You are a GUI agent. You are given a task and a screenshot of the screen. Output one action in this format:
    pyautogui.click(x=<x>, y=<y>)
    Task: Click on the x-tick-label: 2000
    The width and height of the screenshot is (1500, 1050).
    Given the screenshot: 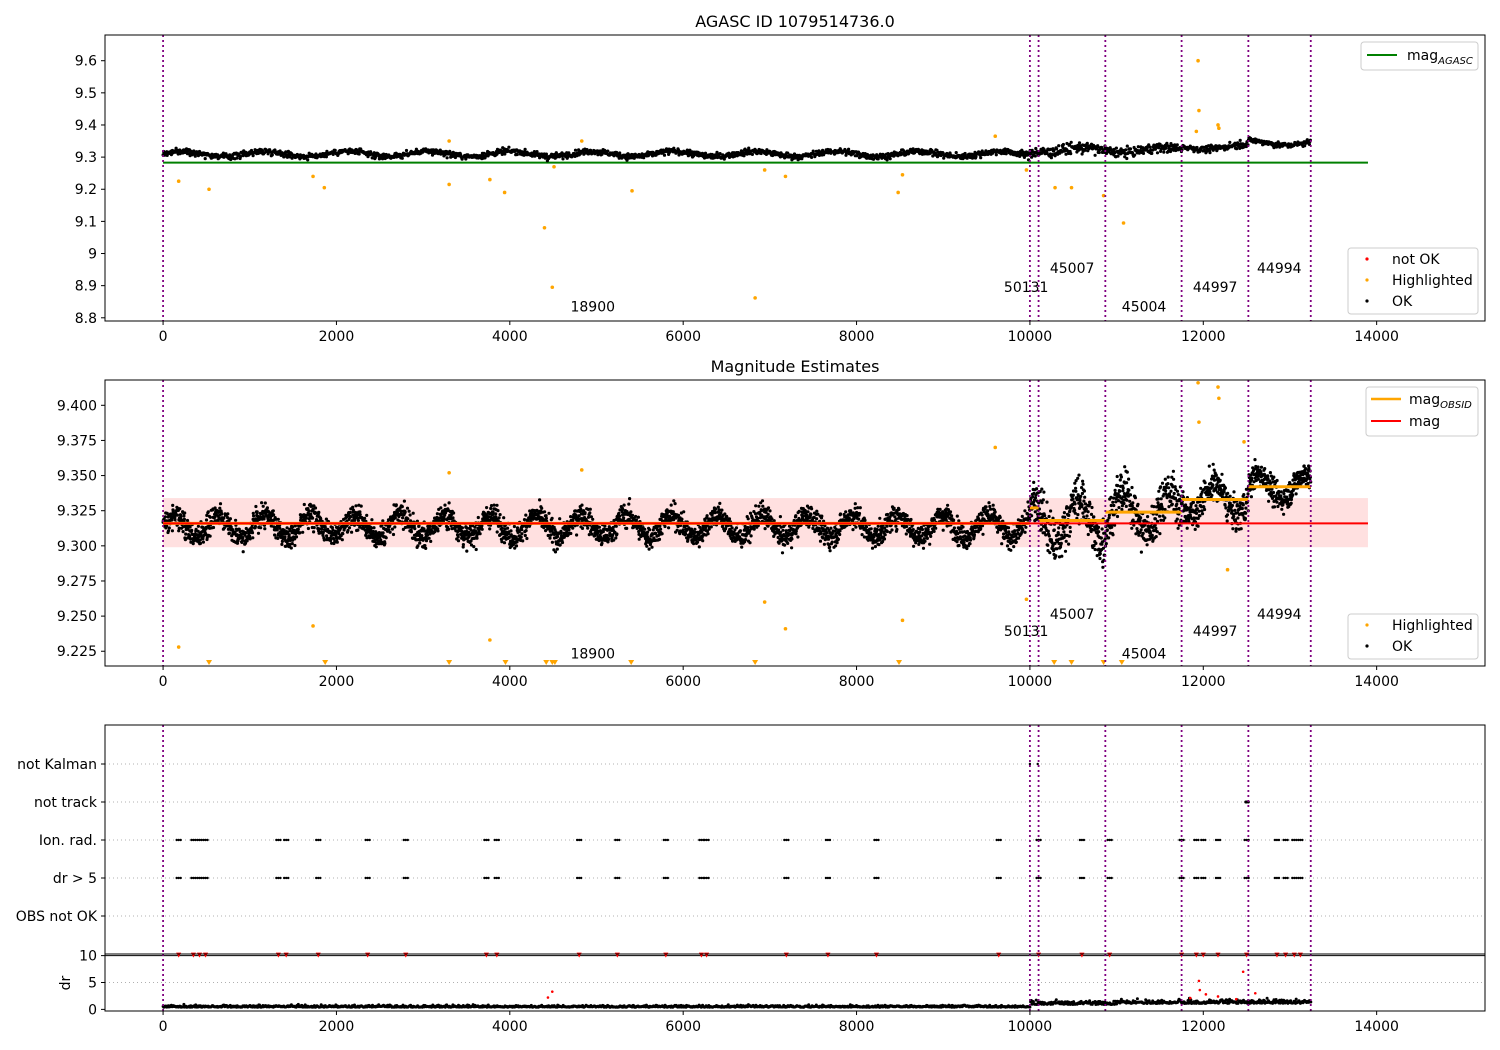 What is the action you would take?
    pyautogui.click(x=337, y=682)
    